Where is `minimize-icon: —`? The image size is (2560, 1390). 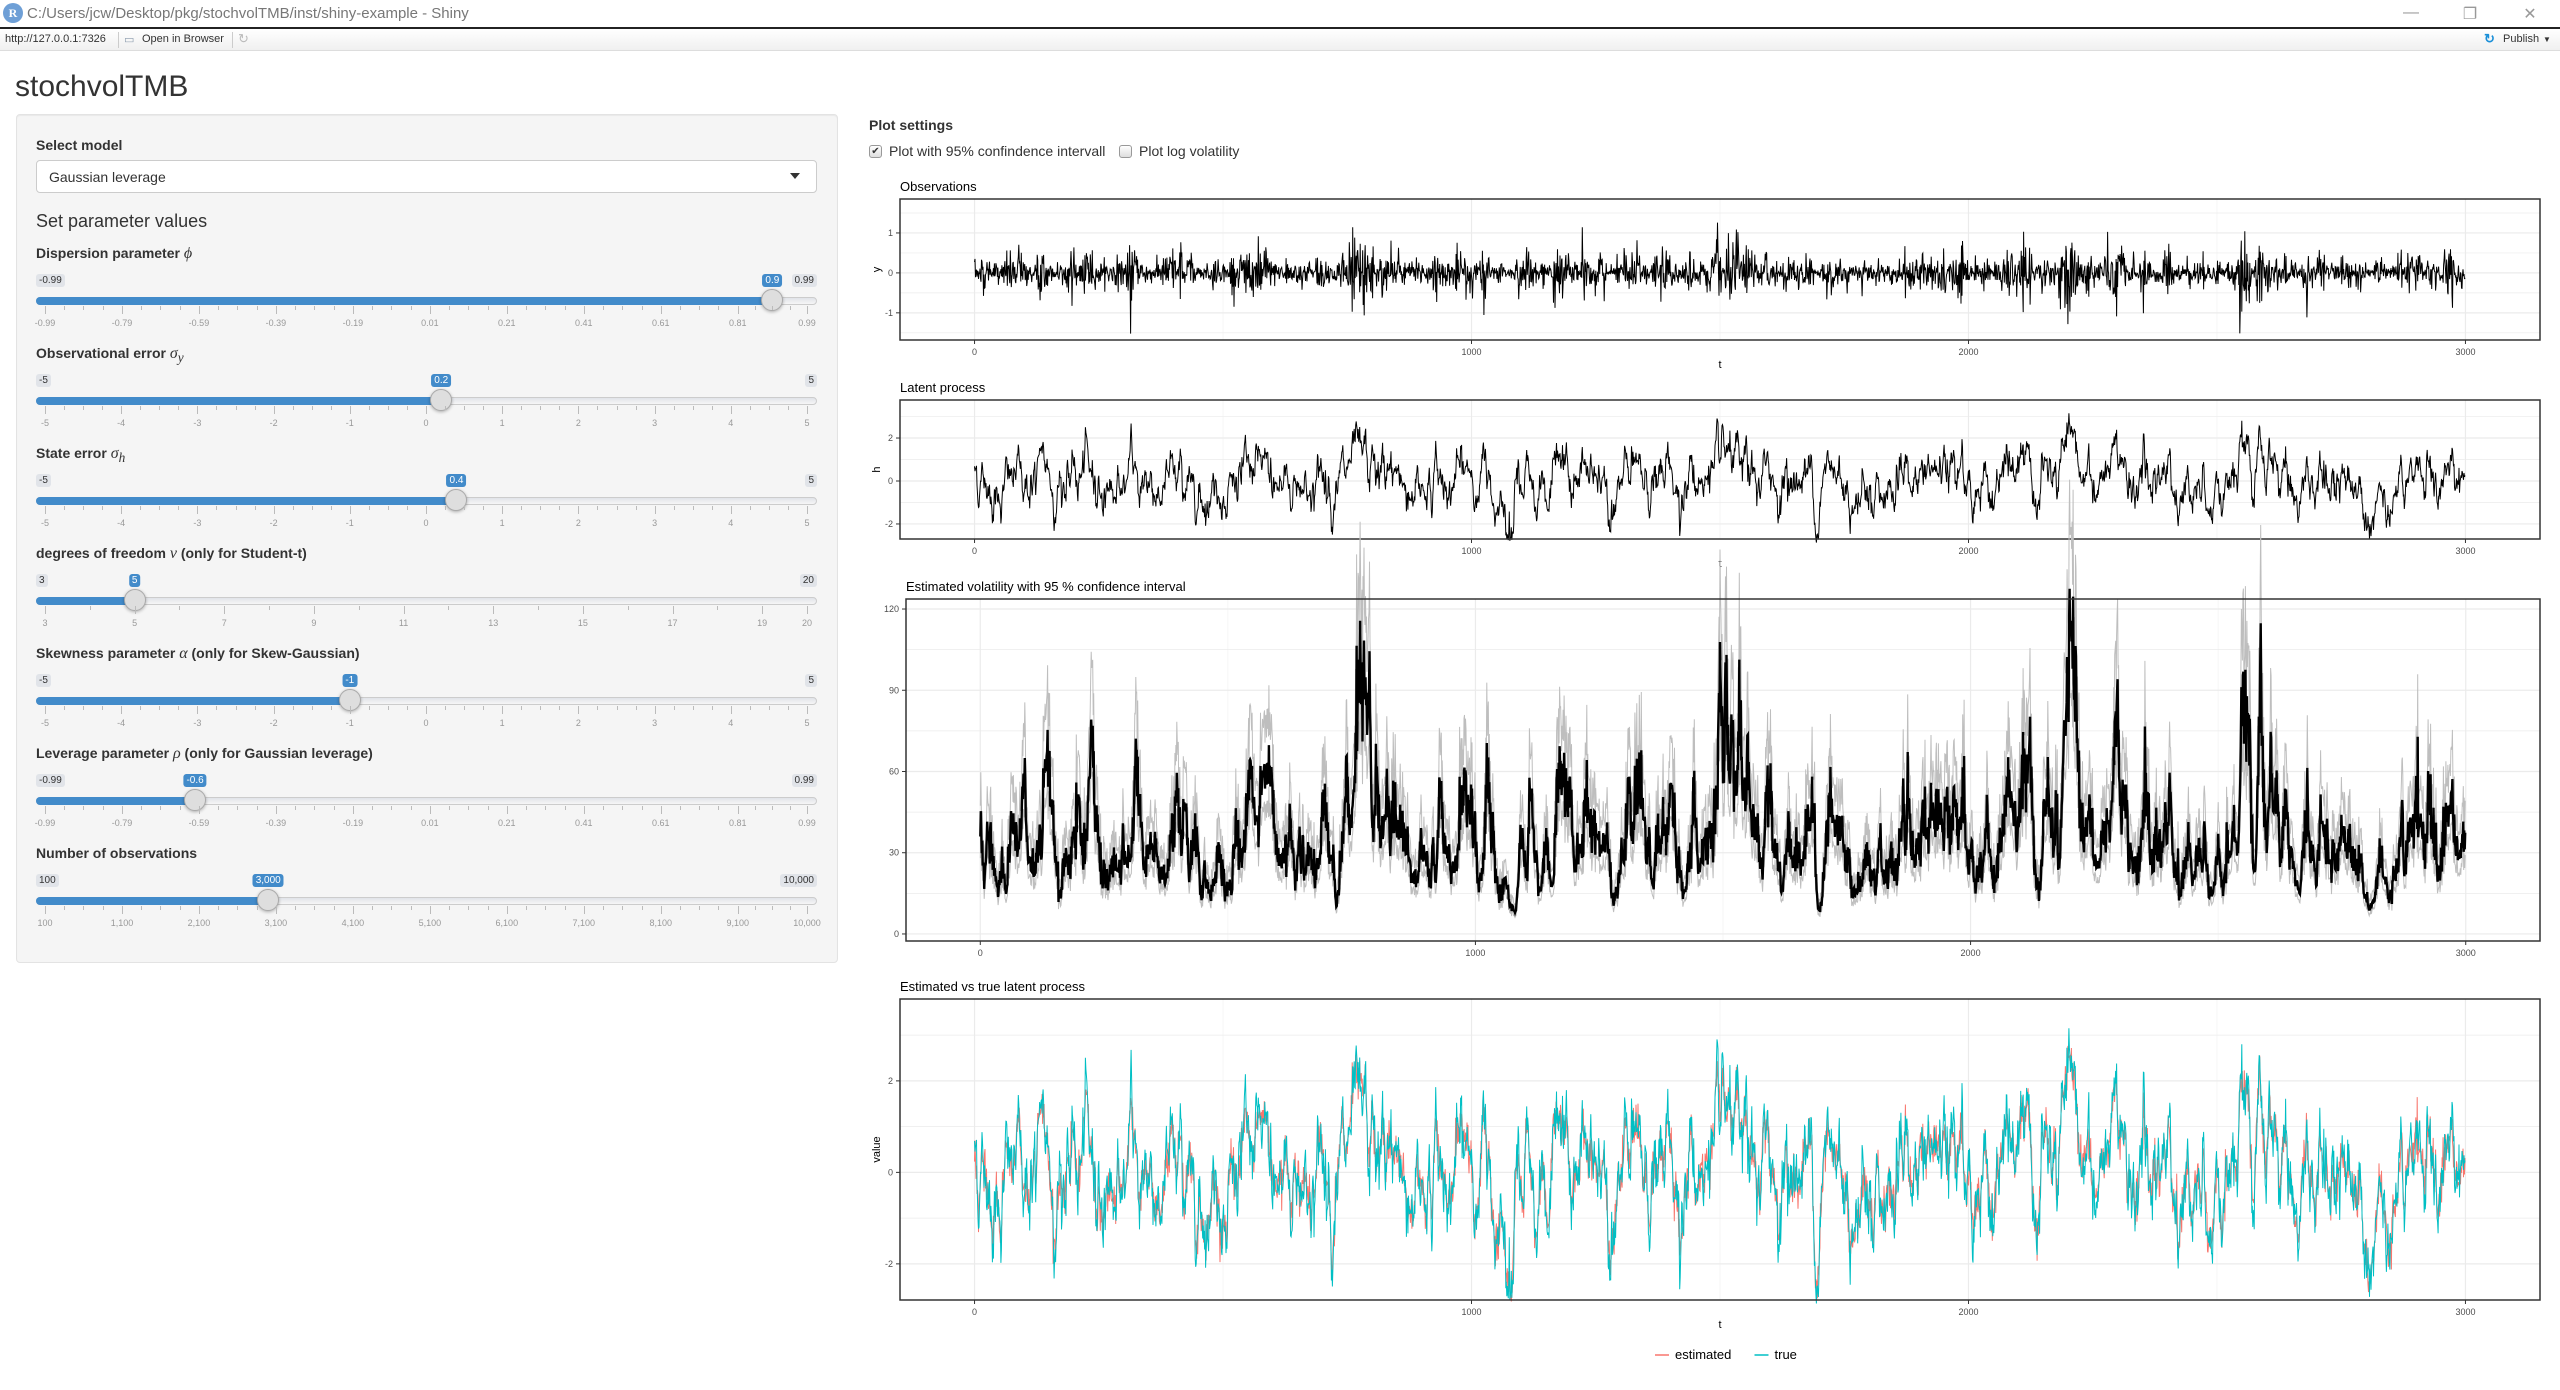
minimize-icon: — is located at coordinates (2411, 12).